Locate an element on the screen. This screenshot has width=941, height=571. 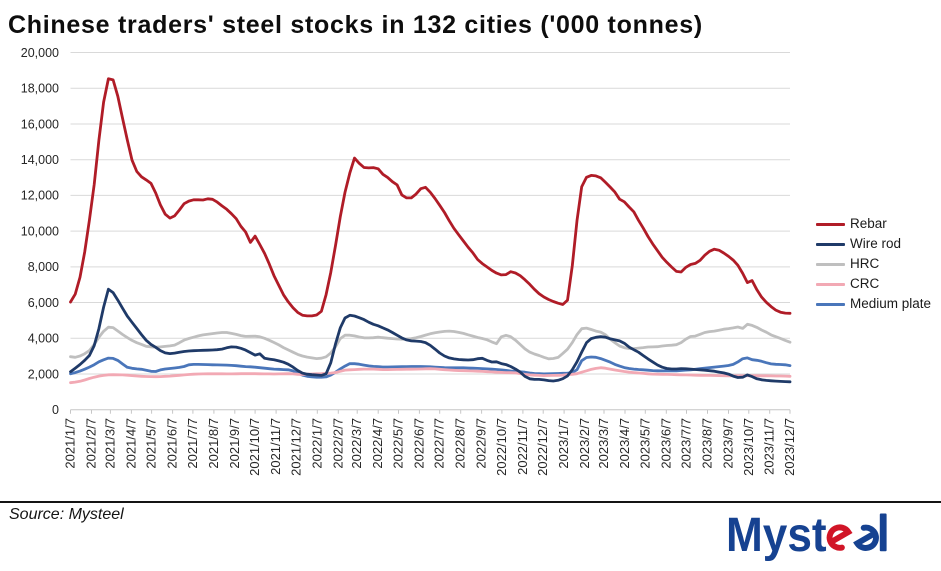
svg-text: 2021/7/7 is located at coordinates (192, 443).